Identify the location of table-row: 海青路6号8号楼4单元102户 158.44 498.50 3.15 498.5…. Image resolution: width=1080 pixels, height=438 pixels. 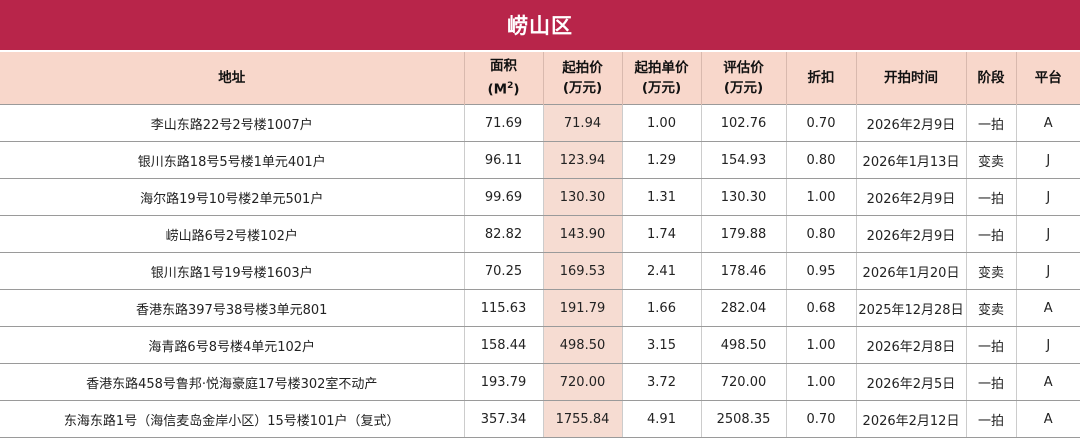
(540, 345).